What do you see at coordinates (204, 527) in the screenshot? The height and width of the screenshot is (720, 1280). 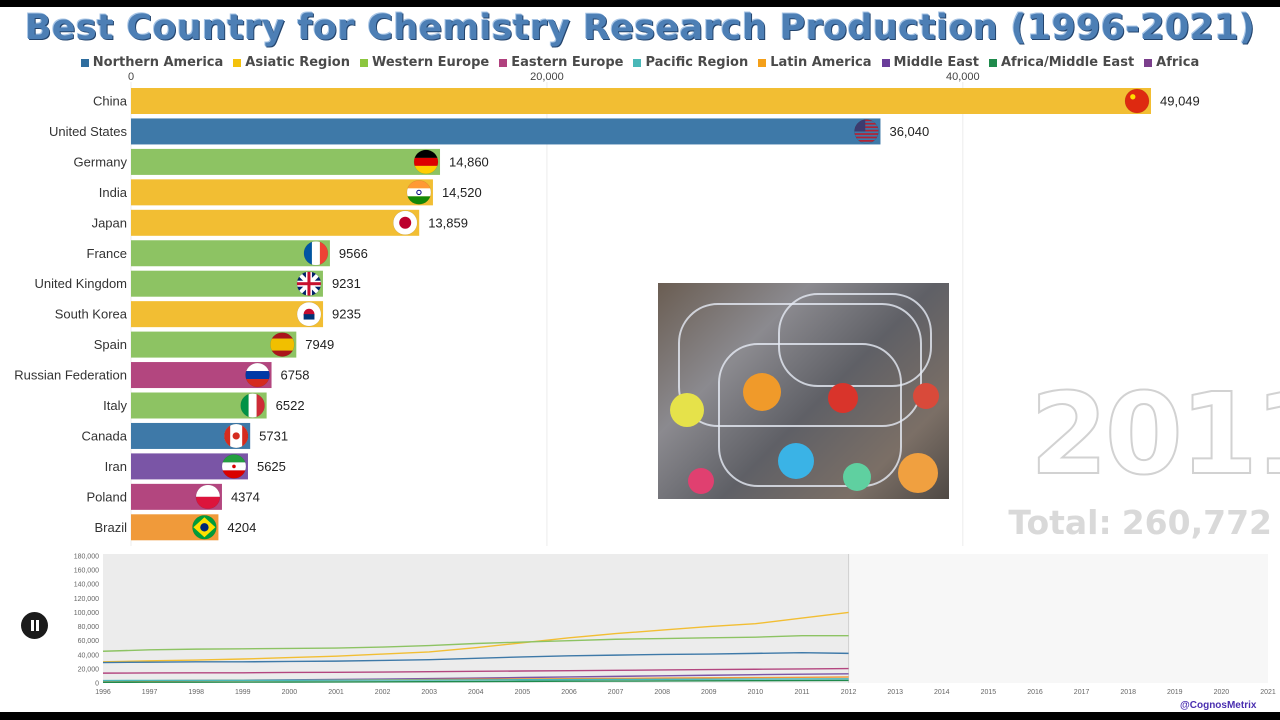 I see `brazil-flag-icon` at bounding box center [204, 527].